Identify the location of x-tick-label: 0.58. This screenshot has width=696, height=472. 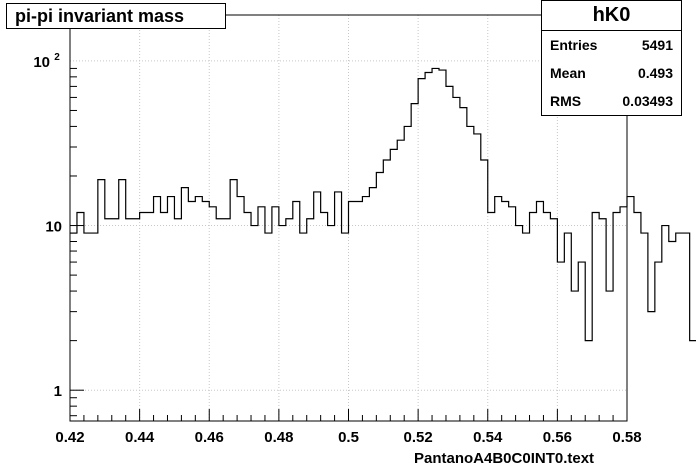
(626, 437).